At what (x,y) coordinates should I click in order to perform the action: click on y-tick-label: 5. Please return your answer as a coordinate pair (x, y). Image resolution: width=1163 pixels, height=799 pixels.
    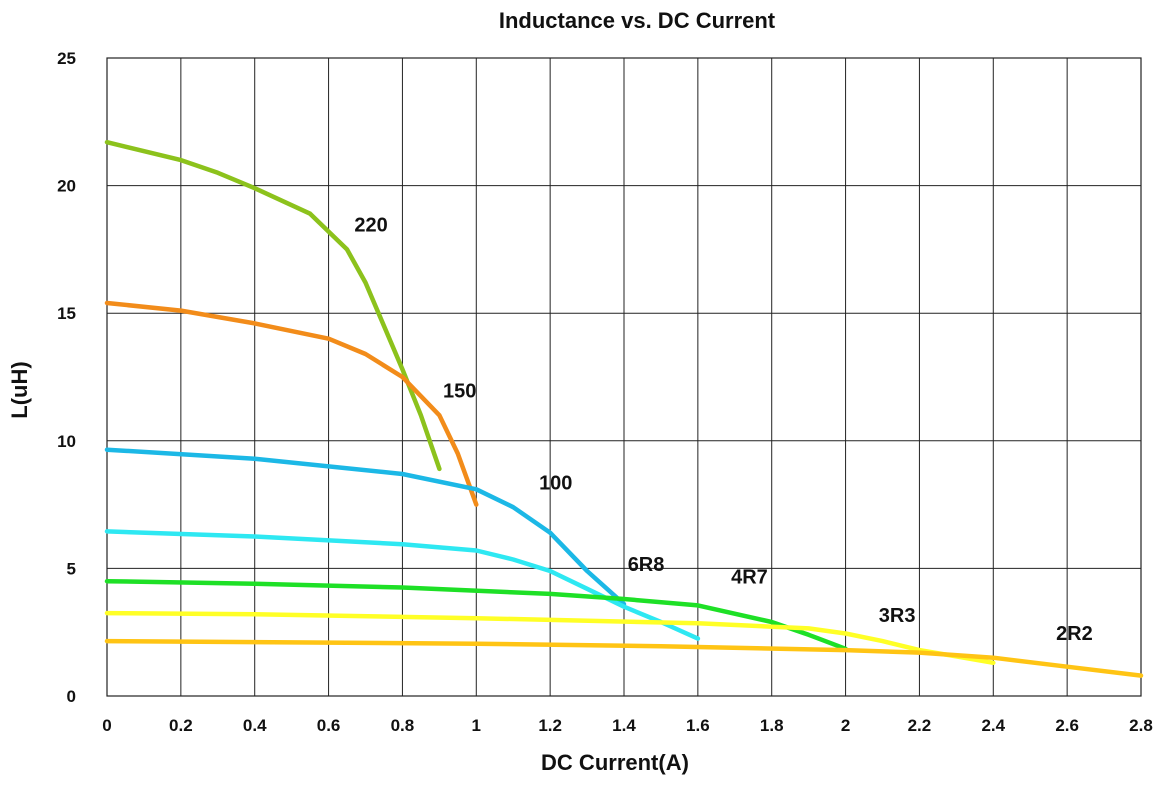
    Looking at the image, I should click on (71, 568).